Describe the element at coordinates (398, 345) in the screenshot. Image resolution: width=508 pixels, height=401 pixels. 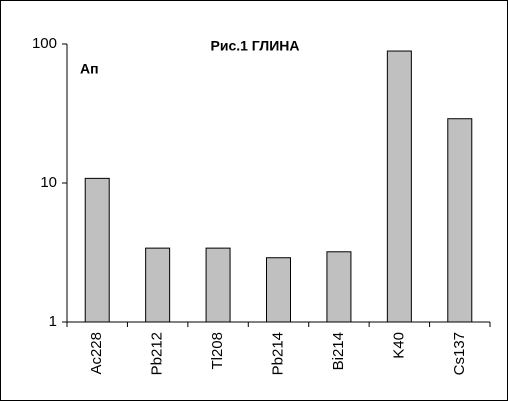
I see `x-tick-label: K40` at that location.